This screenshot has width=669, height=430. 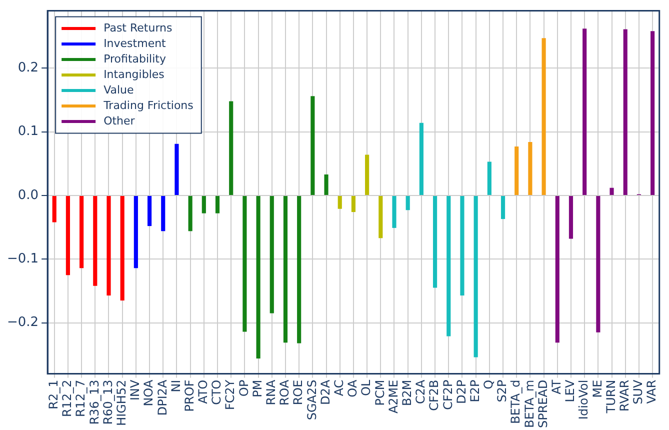 I want to click on y-tick-label: −0.1, so click(x=22, y=259).